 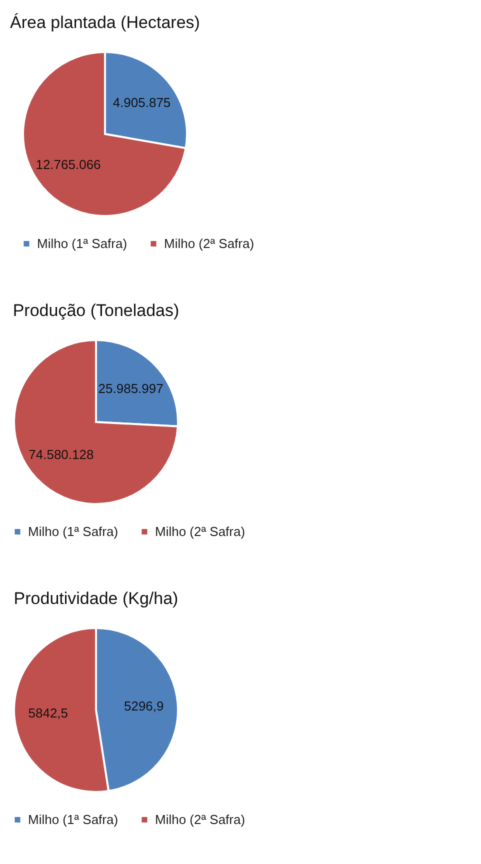 What do you see at coordinates (96, 598) in the screenshot?
I see `chart-title: Produtividade (Kg/ha)` at bounding box center [96, 598].